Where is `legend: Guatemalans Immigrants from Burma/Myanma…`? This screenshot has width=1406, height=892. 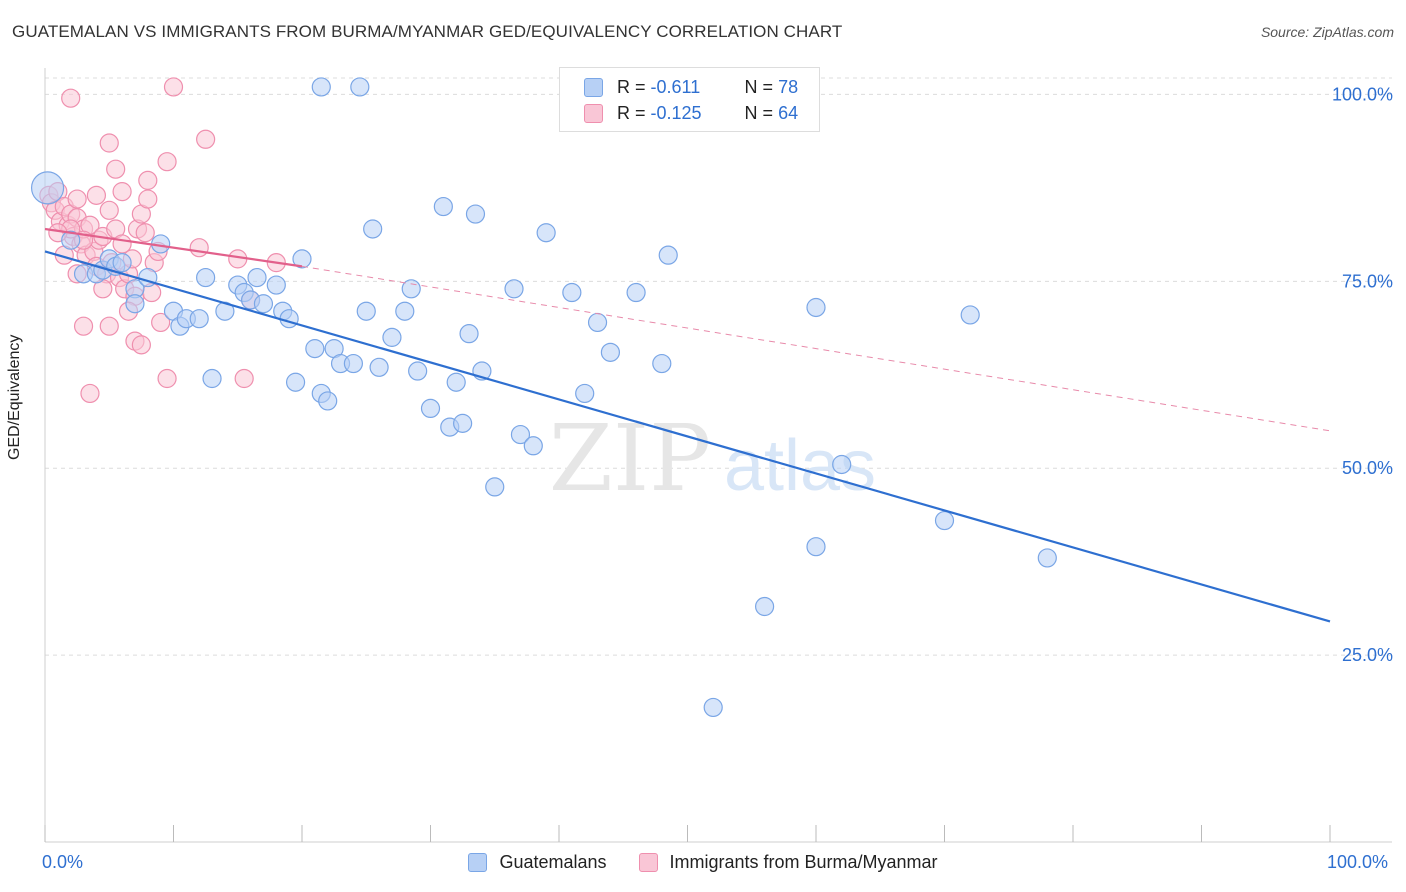
legend: Guatemalans Immigrants from Burma/Myanma… is located at coordinates (703, 862).